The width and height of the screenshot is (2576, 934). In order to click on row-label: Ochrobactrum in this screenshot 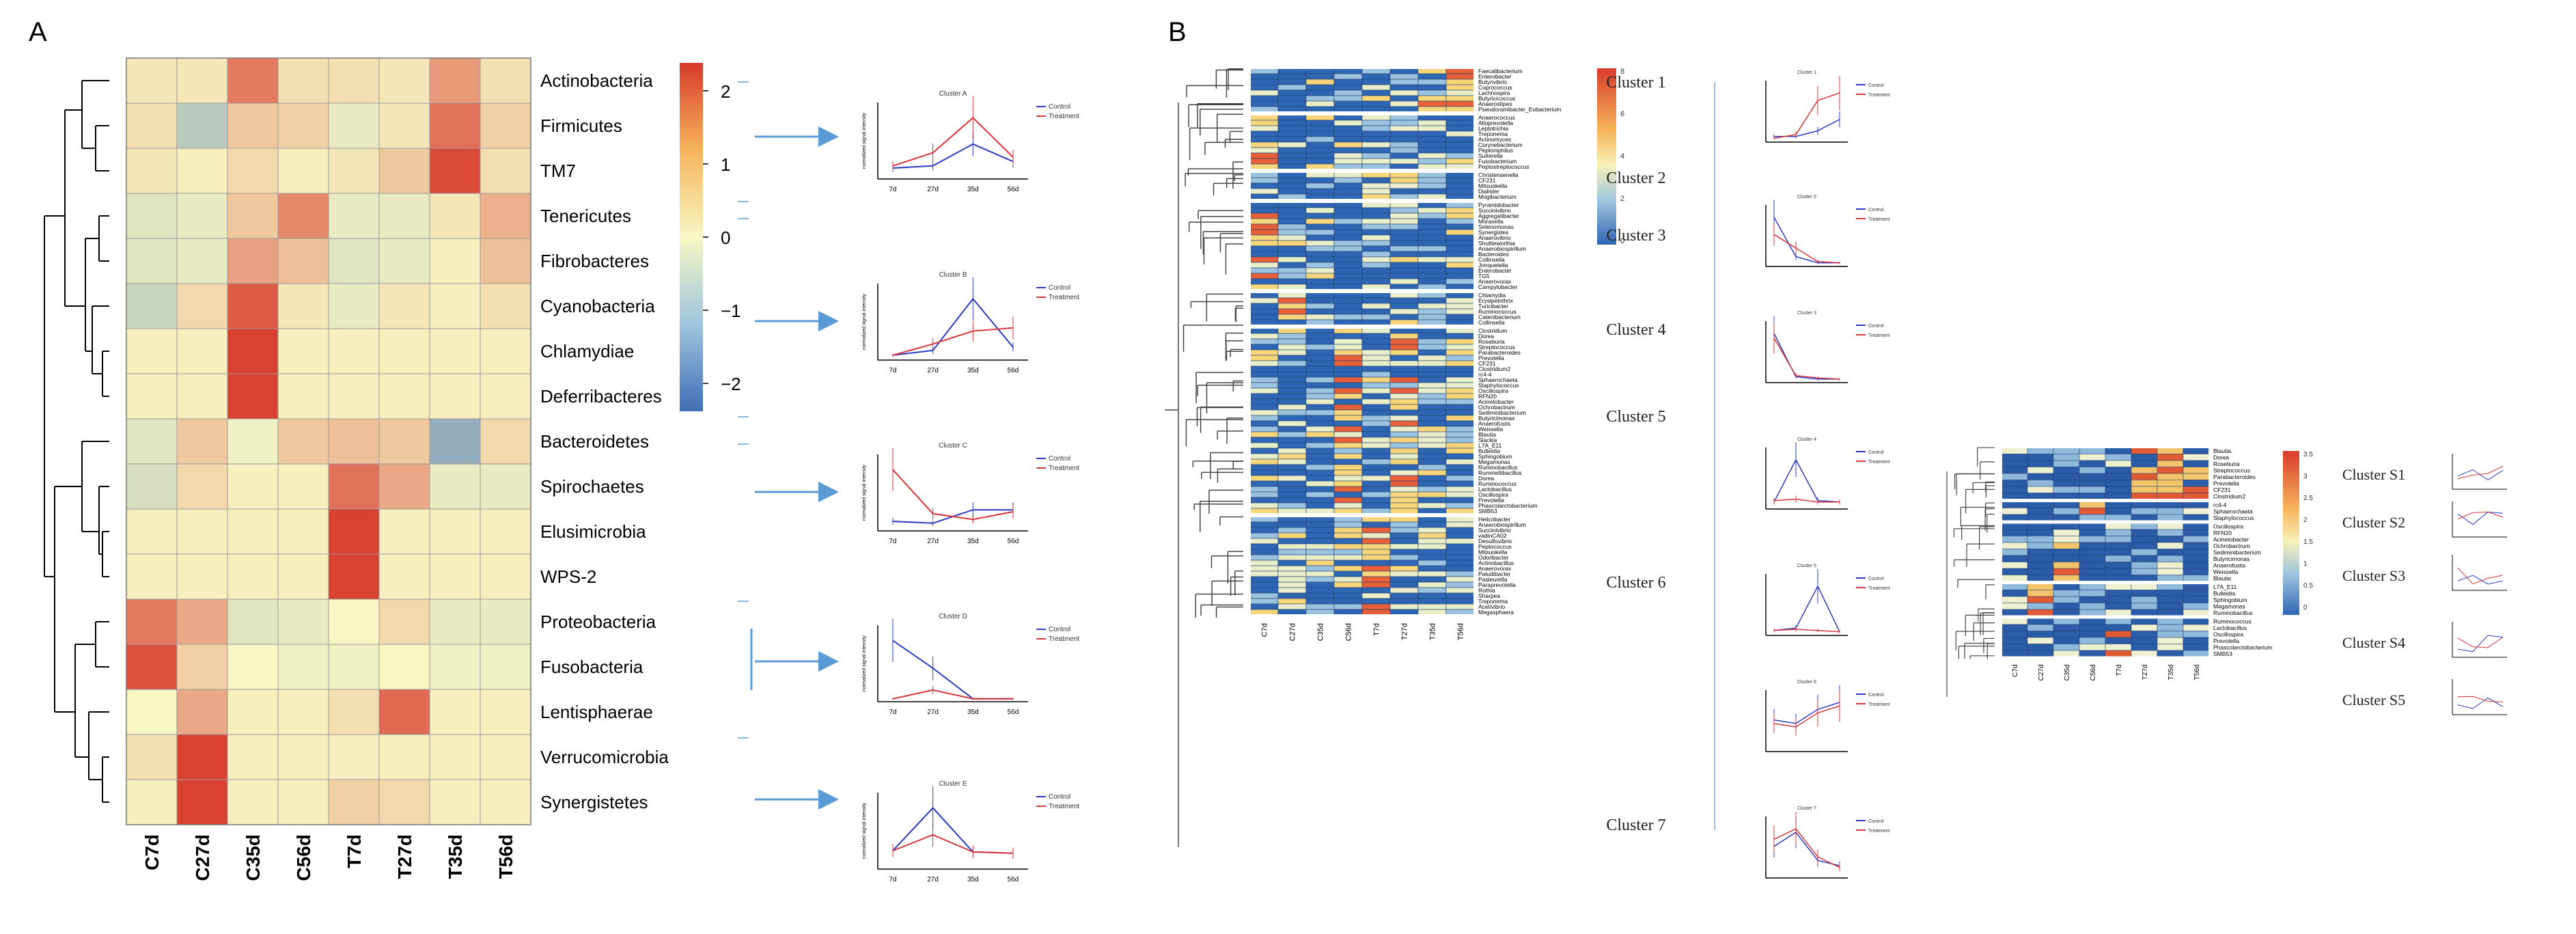, I will do `click(2231, 545)`.